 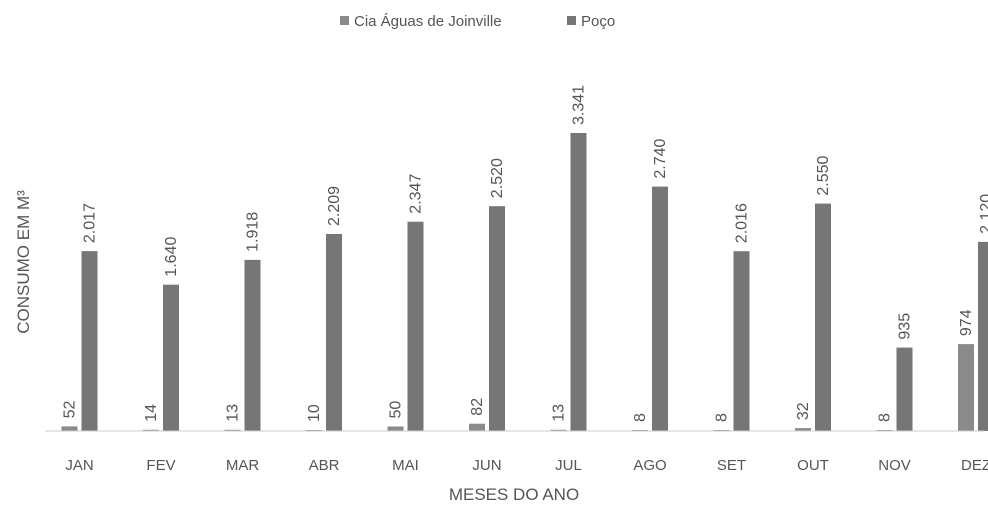 What do you see at coordinates (904, 389) in the screenshot?
I see `bar-nov-poco` at bounding box center [904, 389].